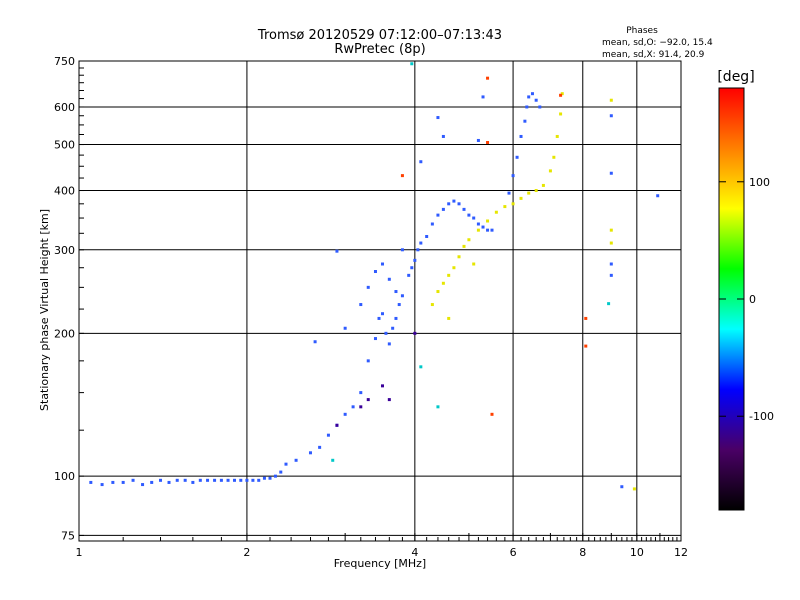 Image resolution: width=800 pixels, height=600 pixels. What do you see at coordinates (745, 290) in the screenshot?
I see `colorbar: [deg] 100 0 -100` at bounding box center [745, 290].